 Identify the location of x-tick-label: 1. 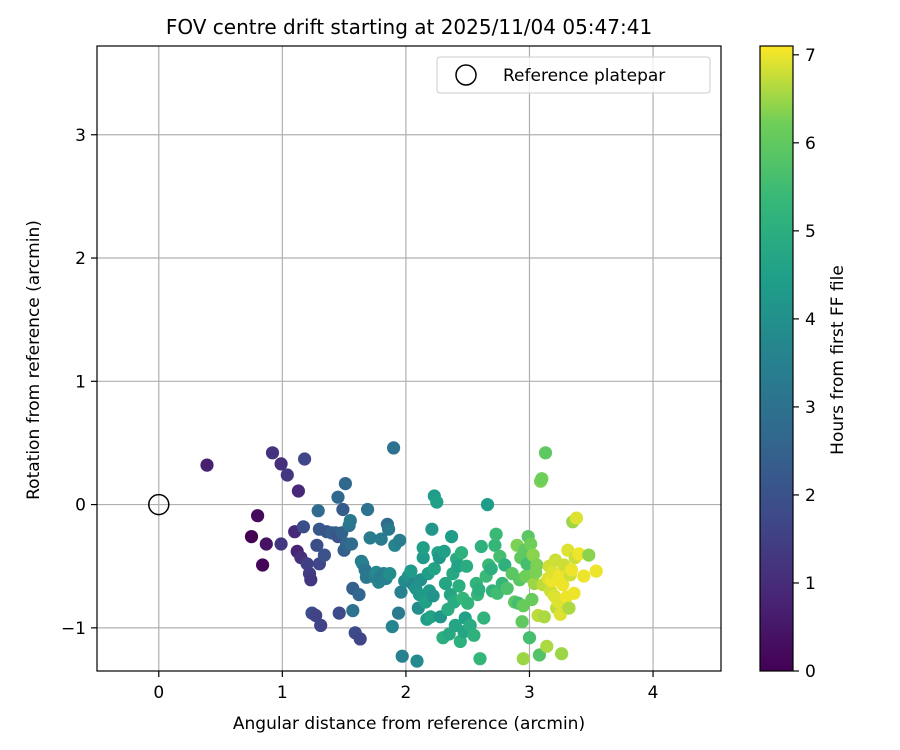
(282, 693).